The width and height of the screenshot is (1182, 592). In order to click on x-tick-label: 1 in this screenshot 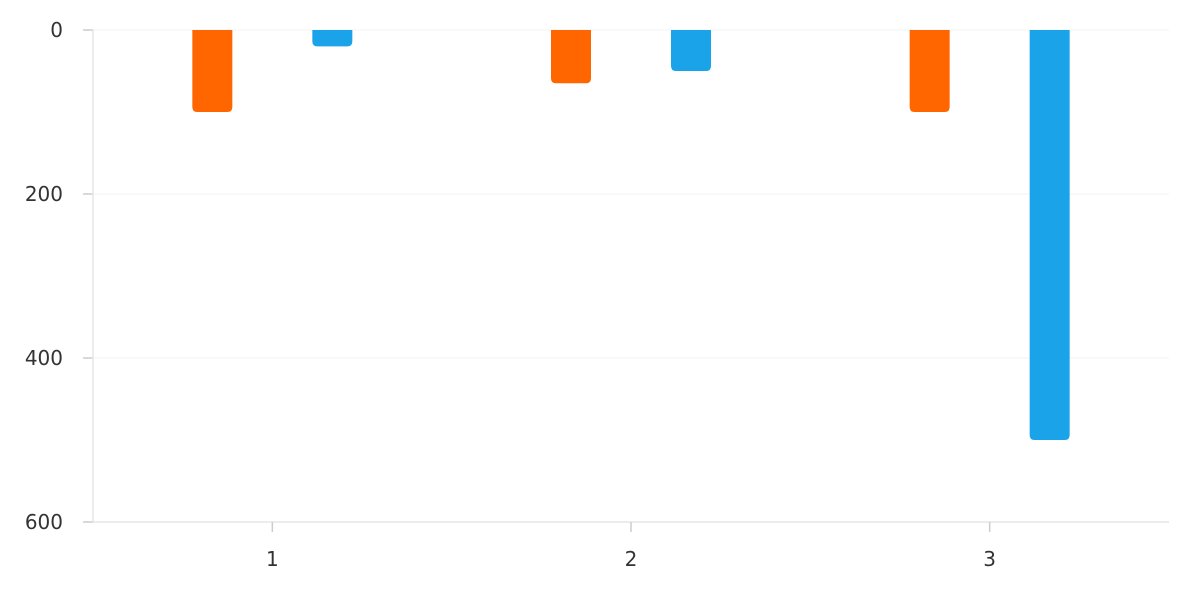, I will do `click(272, 559)`.